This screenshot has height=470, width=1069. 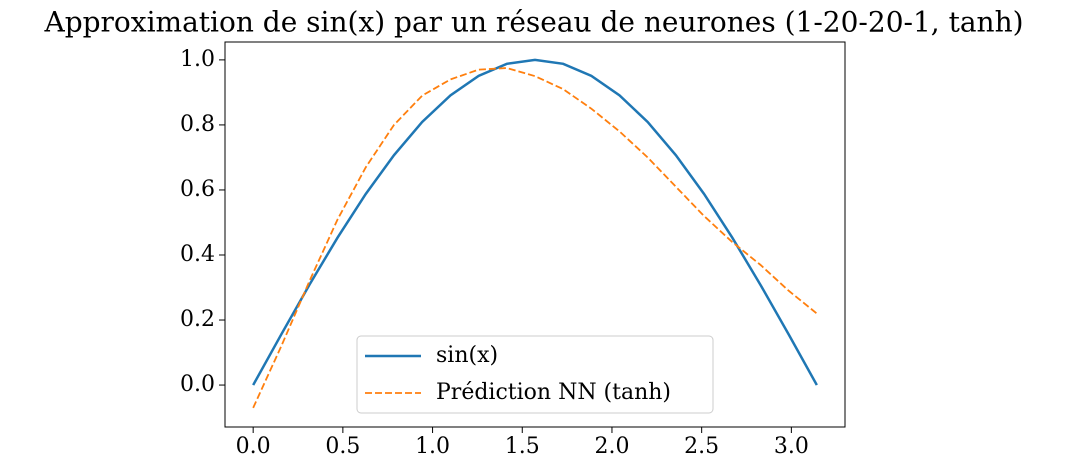 What do you see at coordinates (197, 319) in the screenshot?
I see `y-tick-label: 0.2` at bounding box center [197, 319].